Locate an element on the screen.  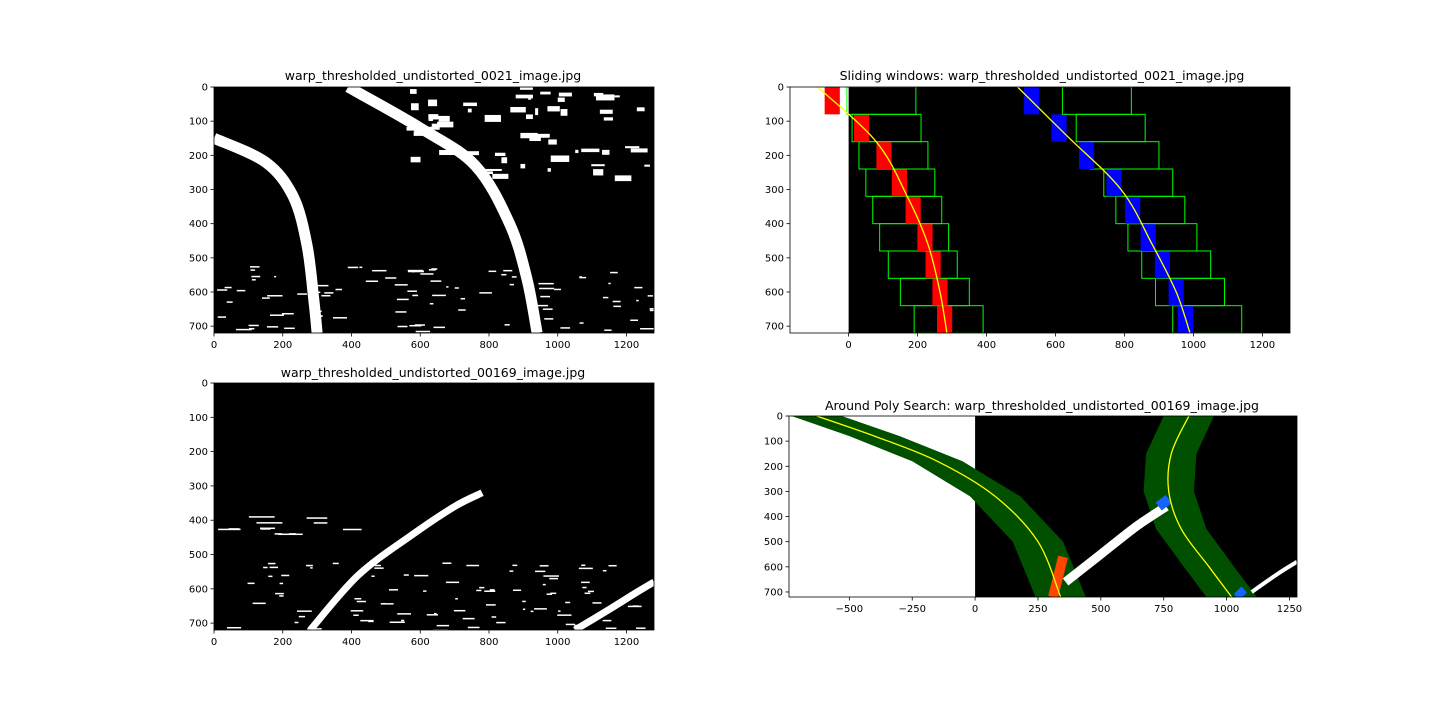
panel-sliding-windows-ytick-label: 500 is located at coordinates (774, 258).